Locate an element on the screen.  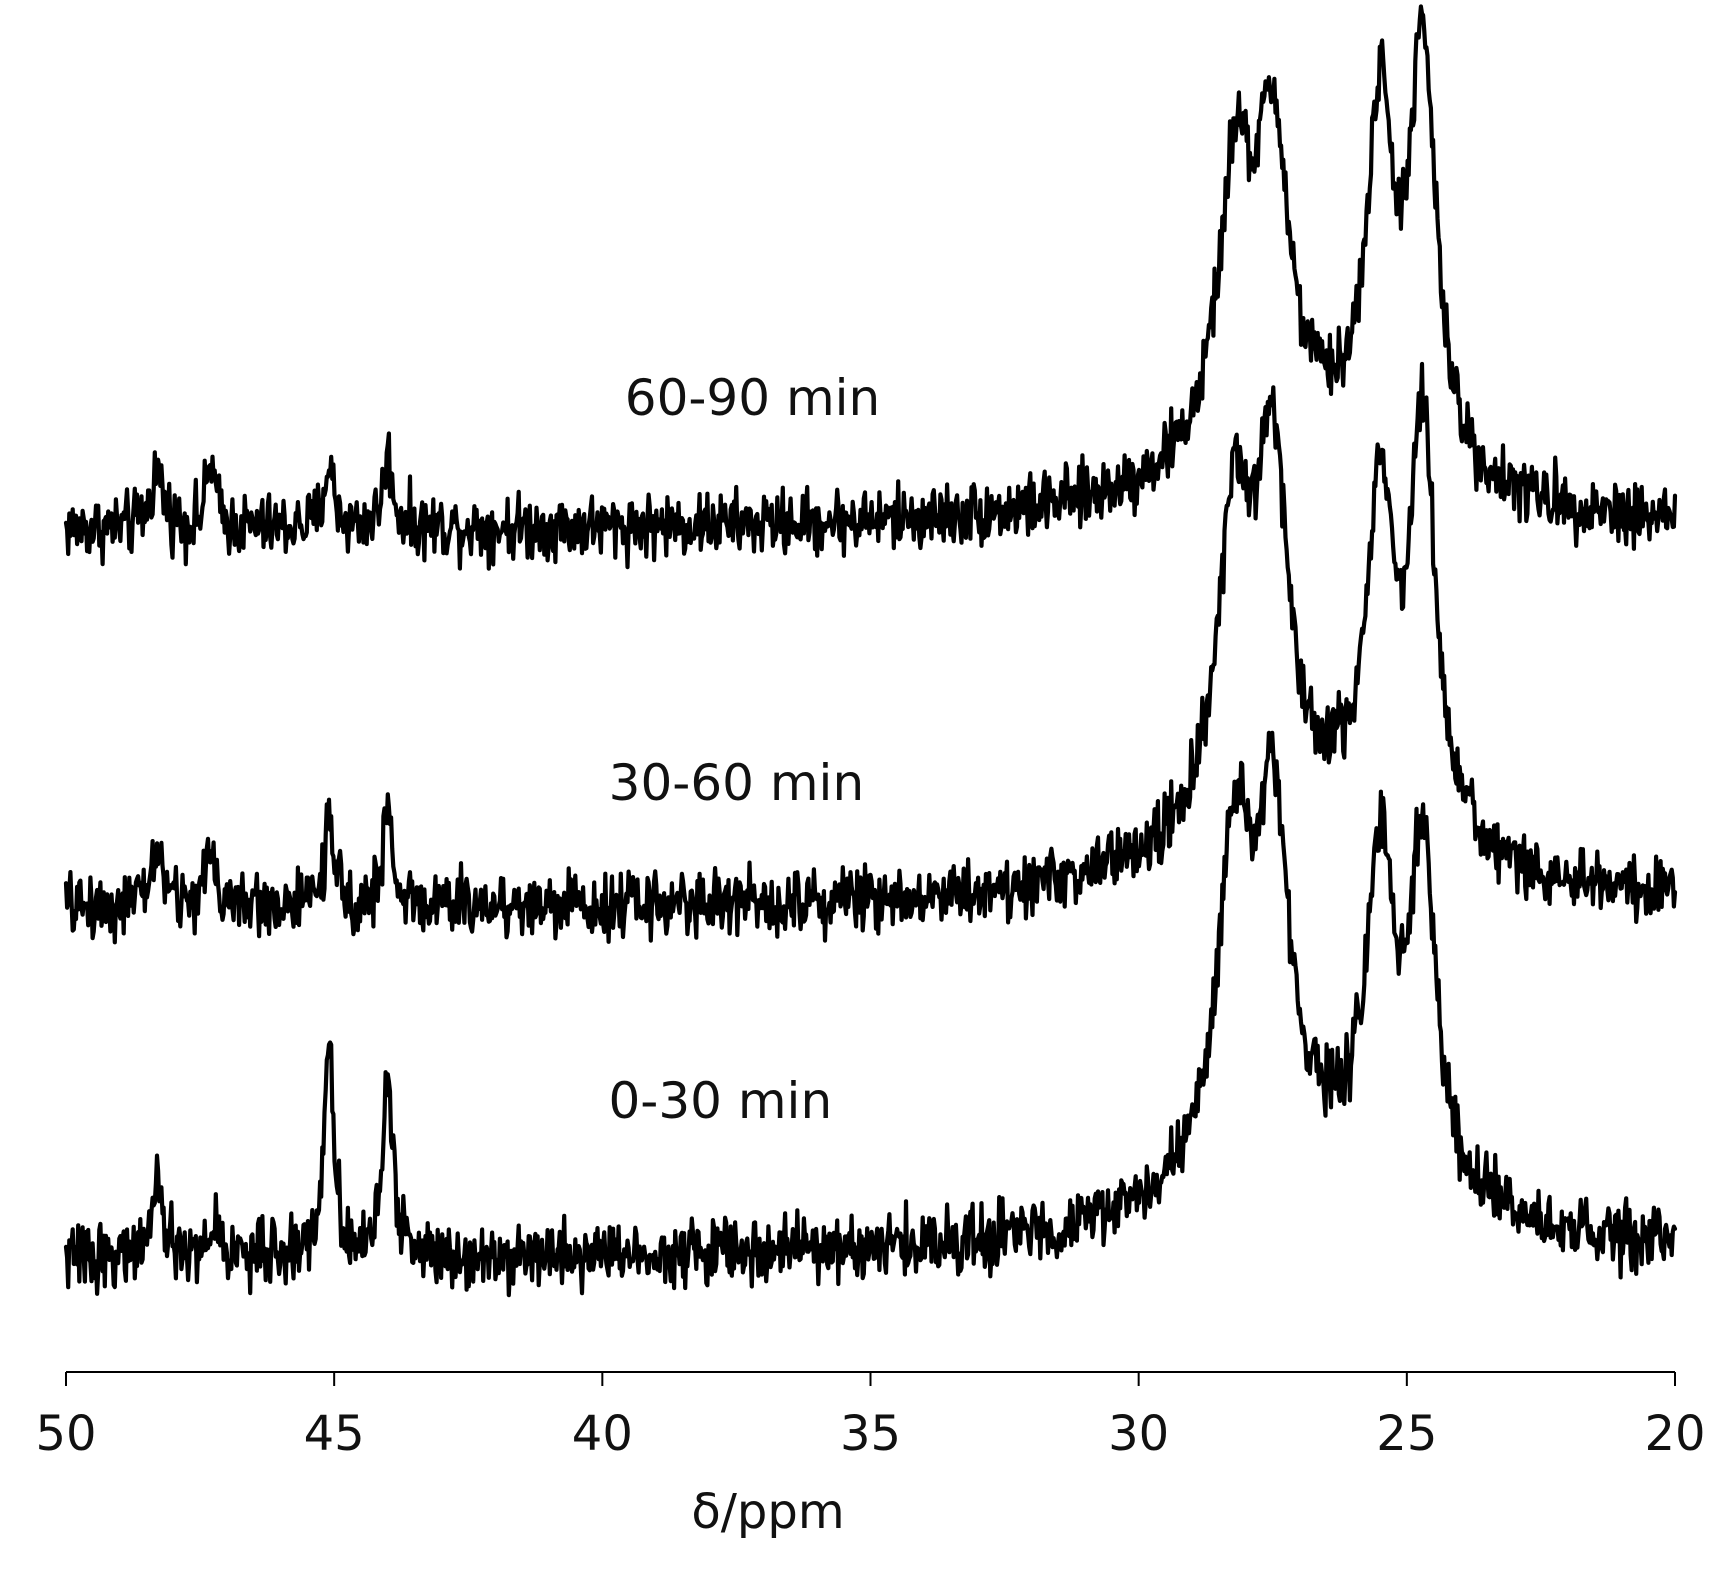
x-axis: 50 45 40 35 30 25 20 δ/ppm is located at coordinates (870, 1455).